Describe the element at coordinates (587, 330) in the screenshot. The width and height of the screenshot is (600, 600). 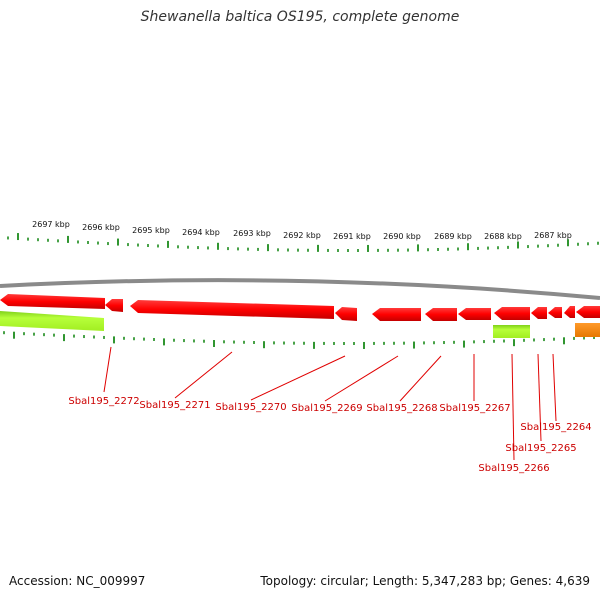
I see `orange-feature` at that location.